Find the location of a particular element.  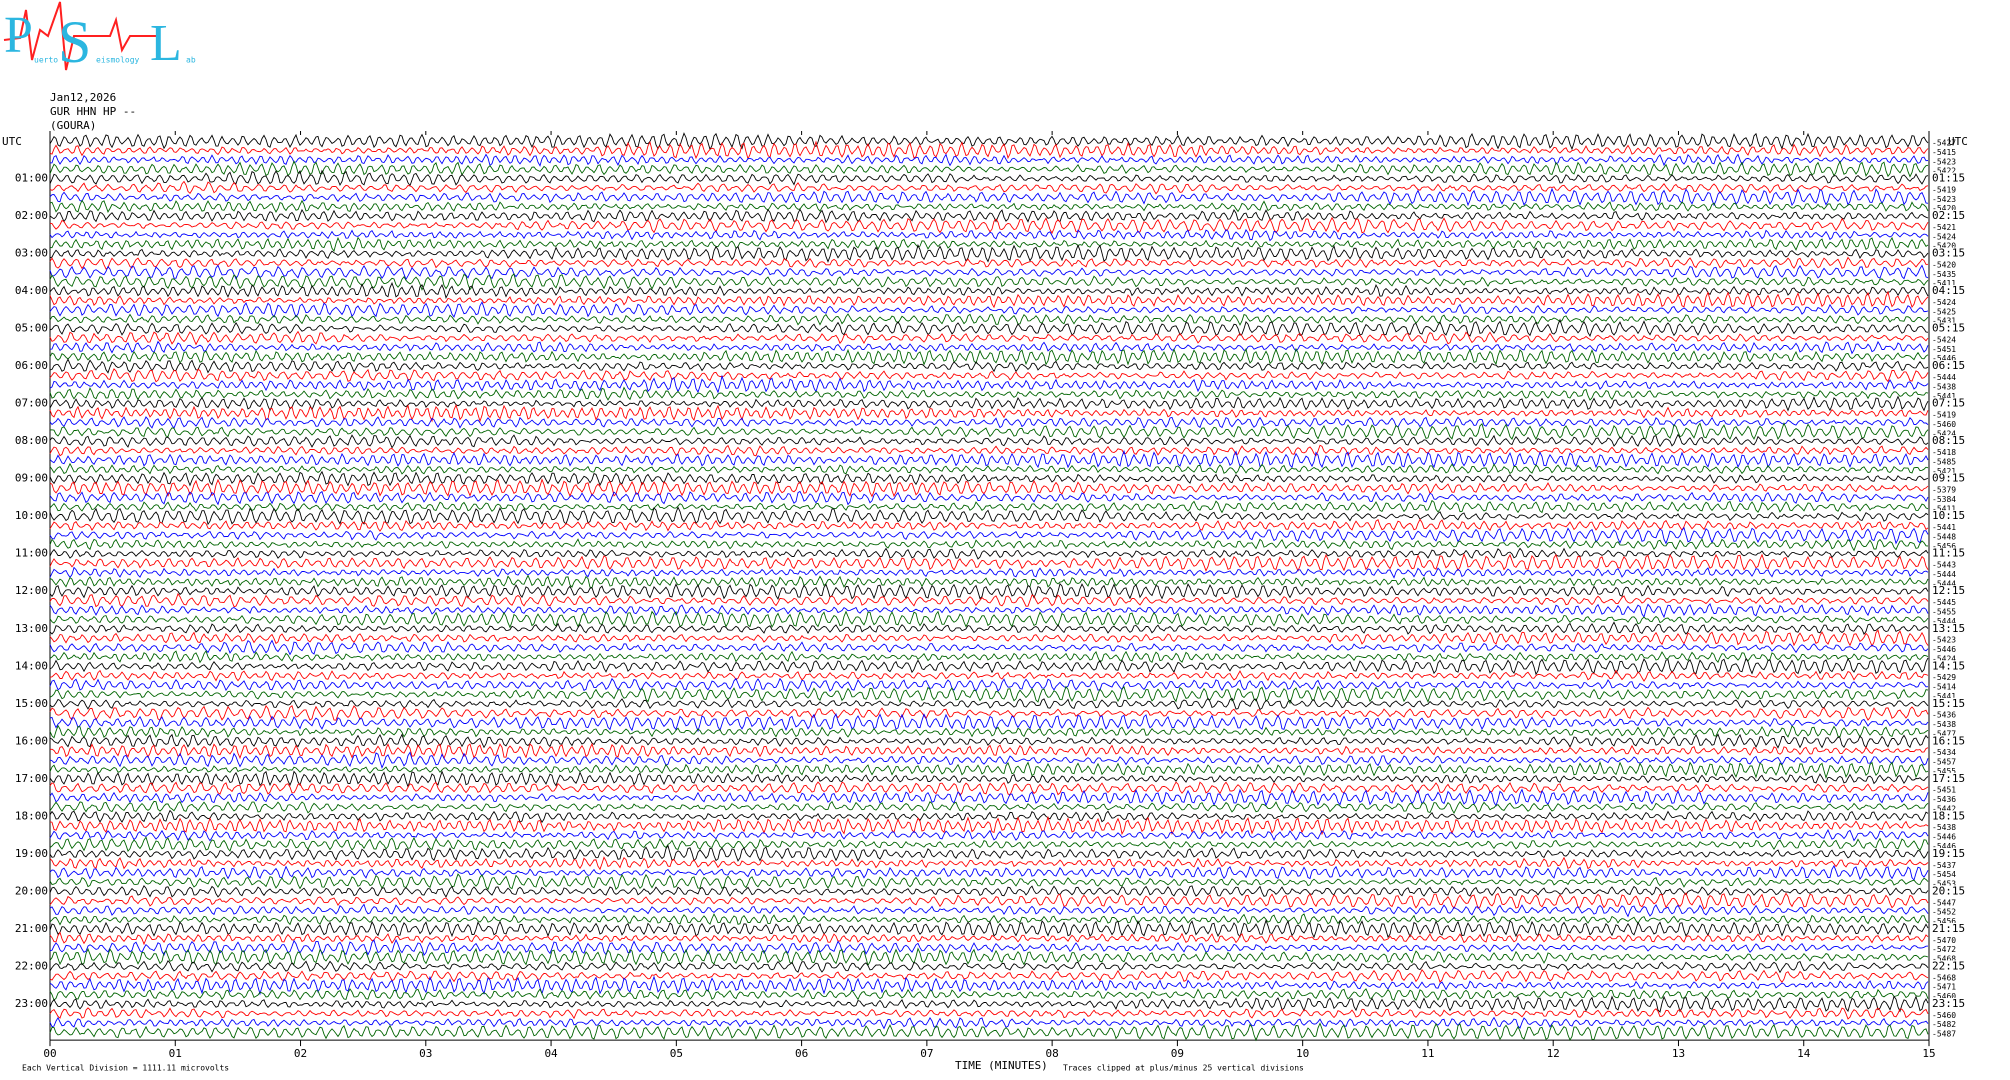

trace-offset: -5384 is located at coordinates (1944, 499).